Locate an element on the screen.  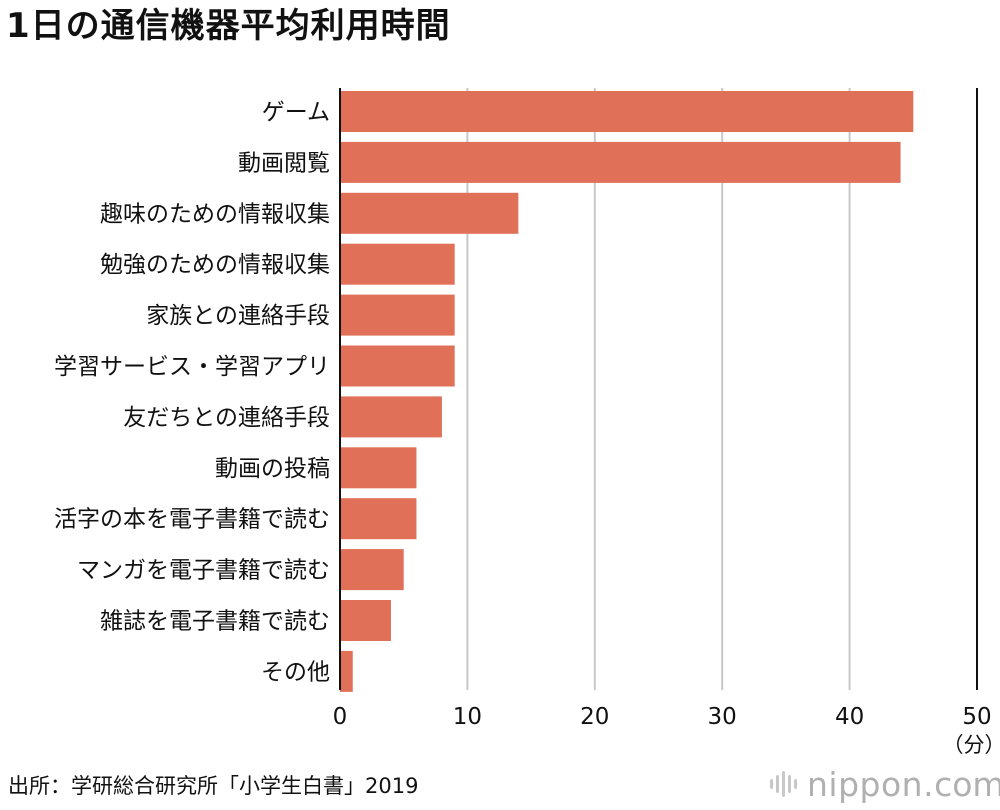
category-label: 学習サービス・学習アプリ is located at coordinates (192, 367).